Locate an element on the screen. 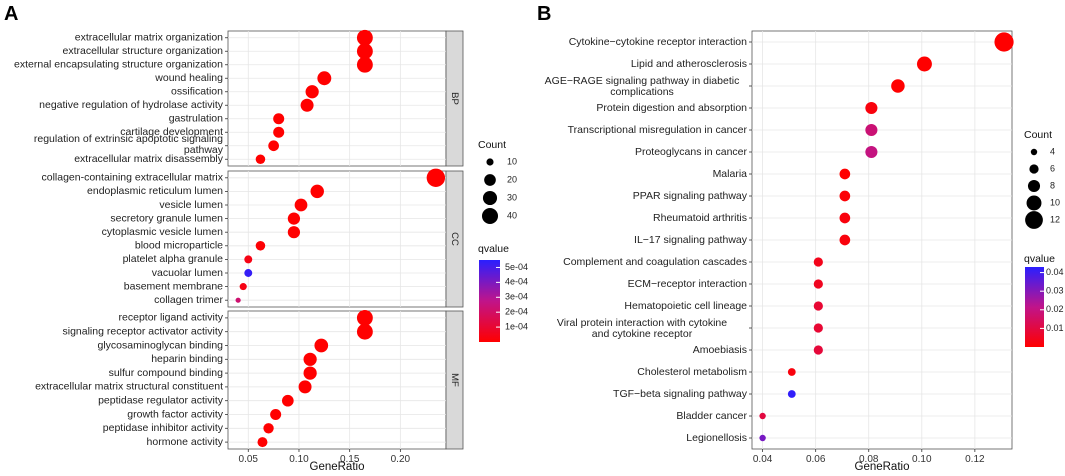 The image size is (1065, 476). colorbar-label: 2e-04 is located at coordinates (516, 312).